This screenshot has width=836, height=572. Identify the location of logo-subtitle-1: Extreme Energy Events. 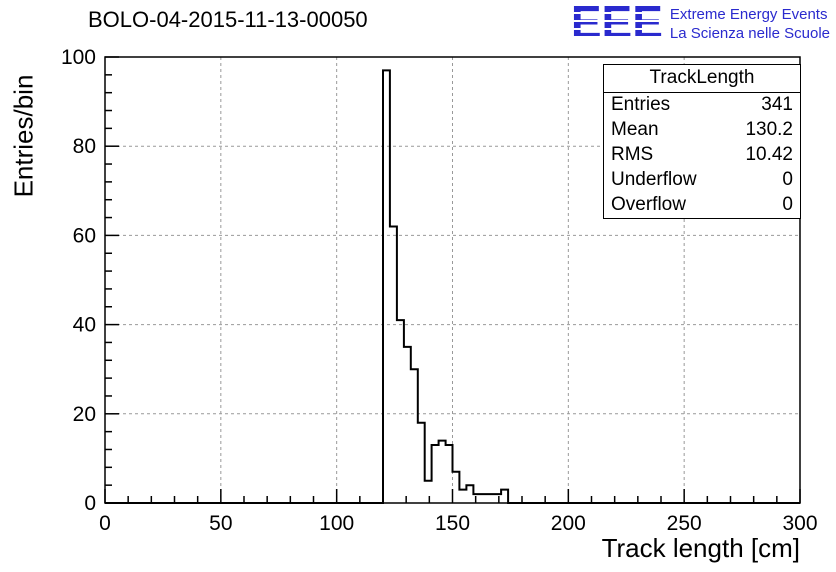
(748, 14).